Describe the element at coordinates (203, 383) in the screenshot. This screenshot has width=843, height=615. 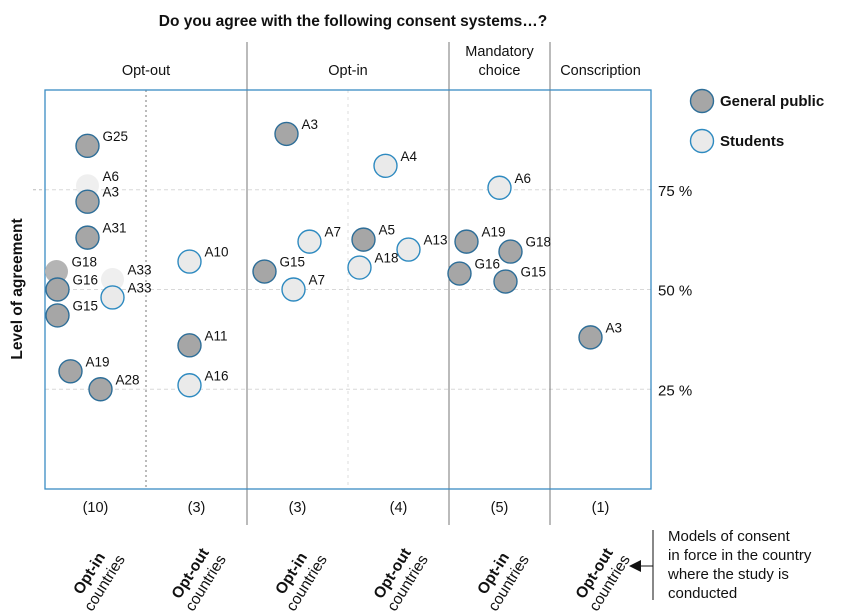
I see `data-point: A16` at that location.